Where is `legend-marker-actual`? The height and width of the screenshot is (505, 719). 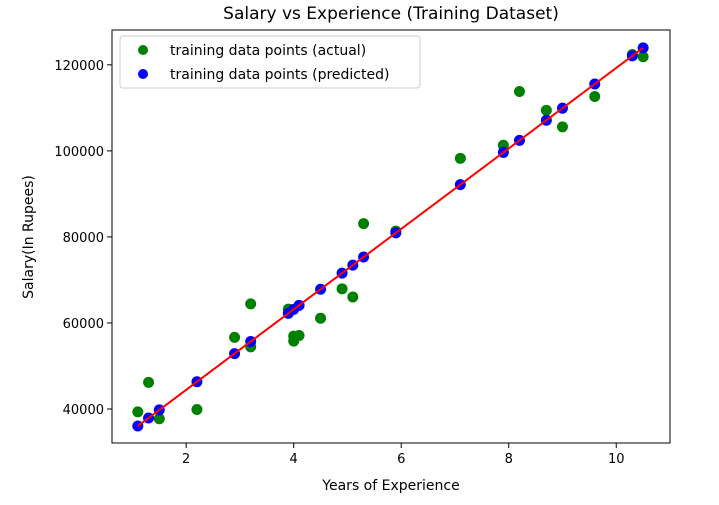
legend-marker-actual is located at coordinates (143, 50).